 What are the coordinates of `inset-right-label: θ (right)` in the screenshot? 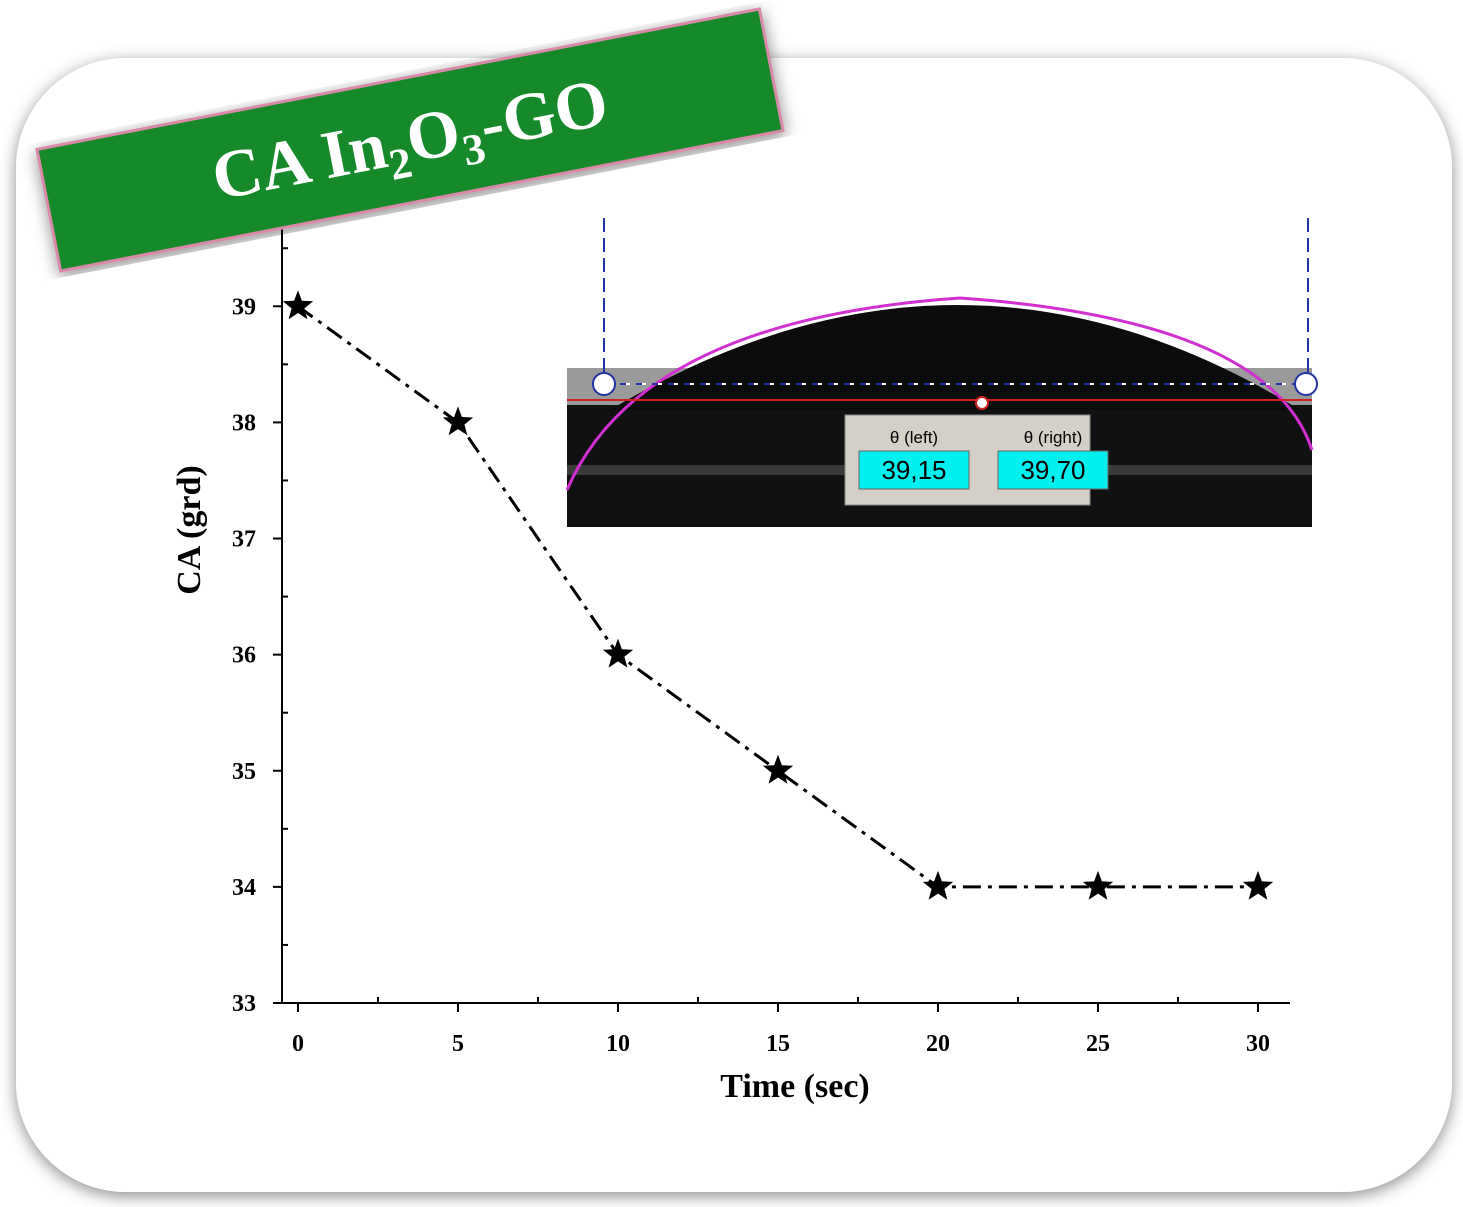 It's located at (1053, 437).